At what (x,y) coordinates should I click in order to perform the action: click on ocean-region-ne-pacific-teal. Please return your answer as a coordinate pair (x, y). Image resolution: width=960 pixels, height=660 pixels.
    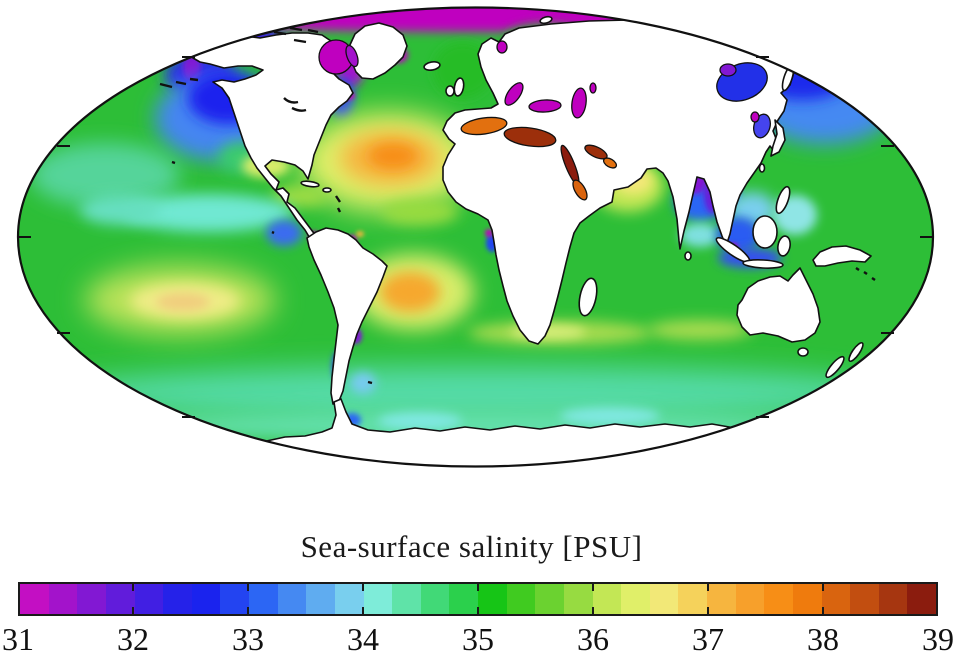
    Looking at the image, I should click on (105, 175).